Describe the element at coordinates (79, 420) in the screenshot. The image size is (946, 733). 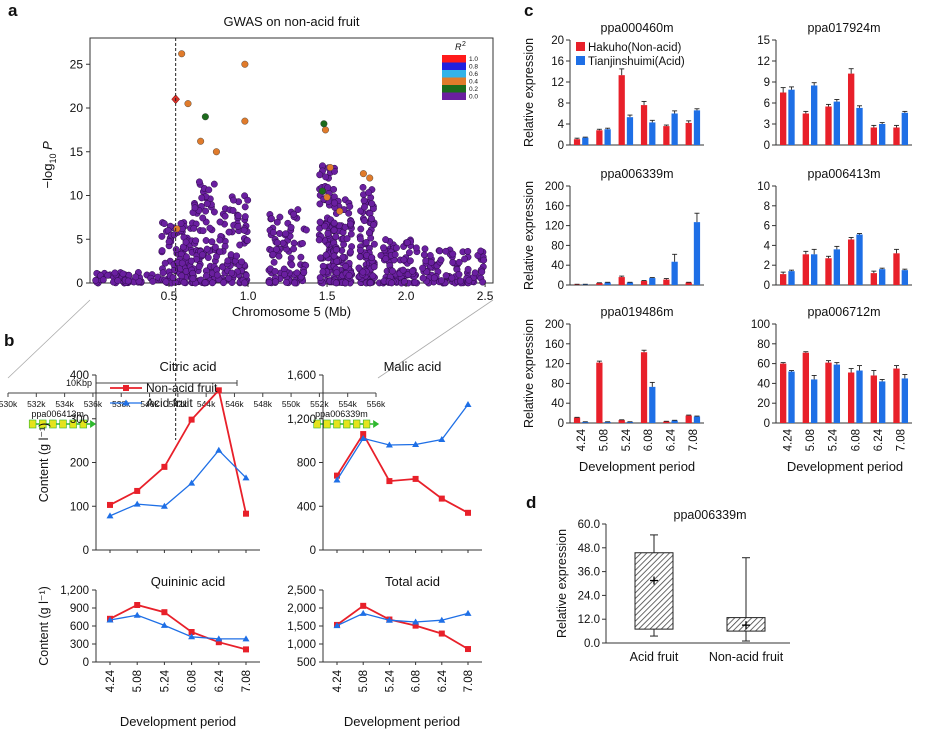
I see `ytick-label: 300` at that location.